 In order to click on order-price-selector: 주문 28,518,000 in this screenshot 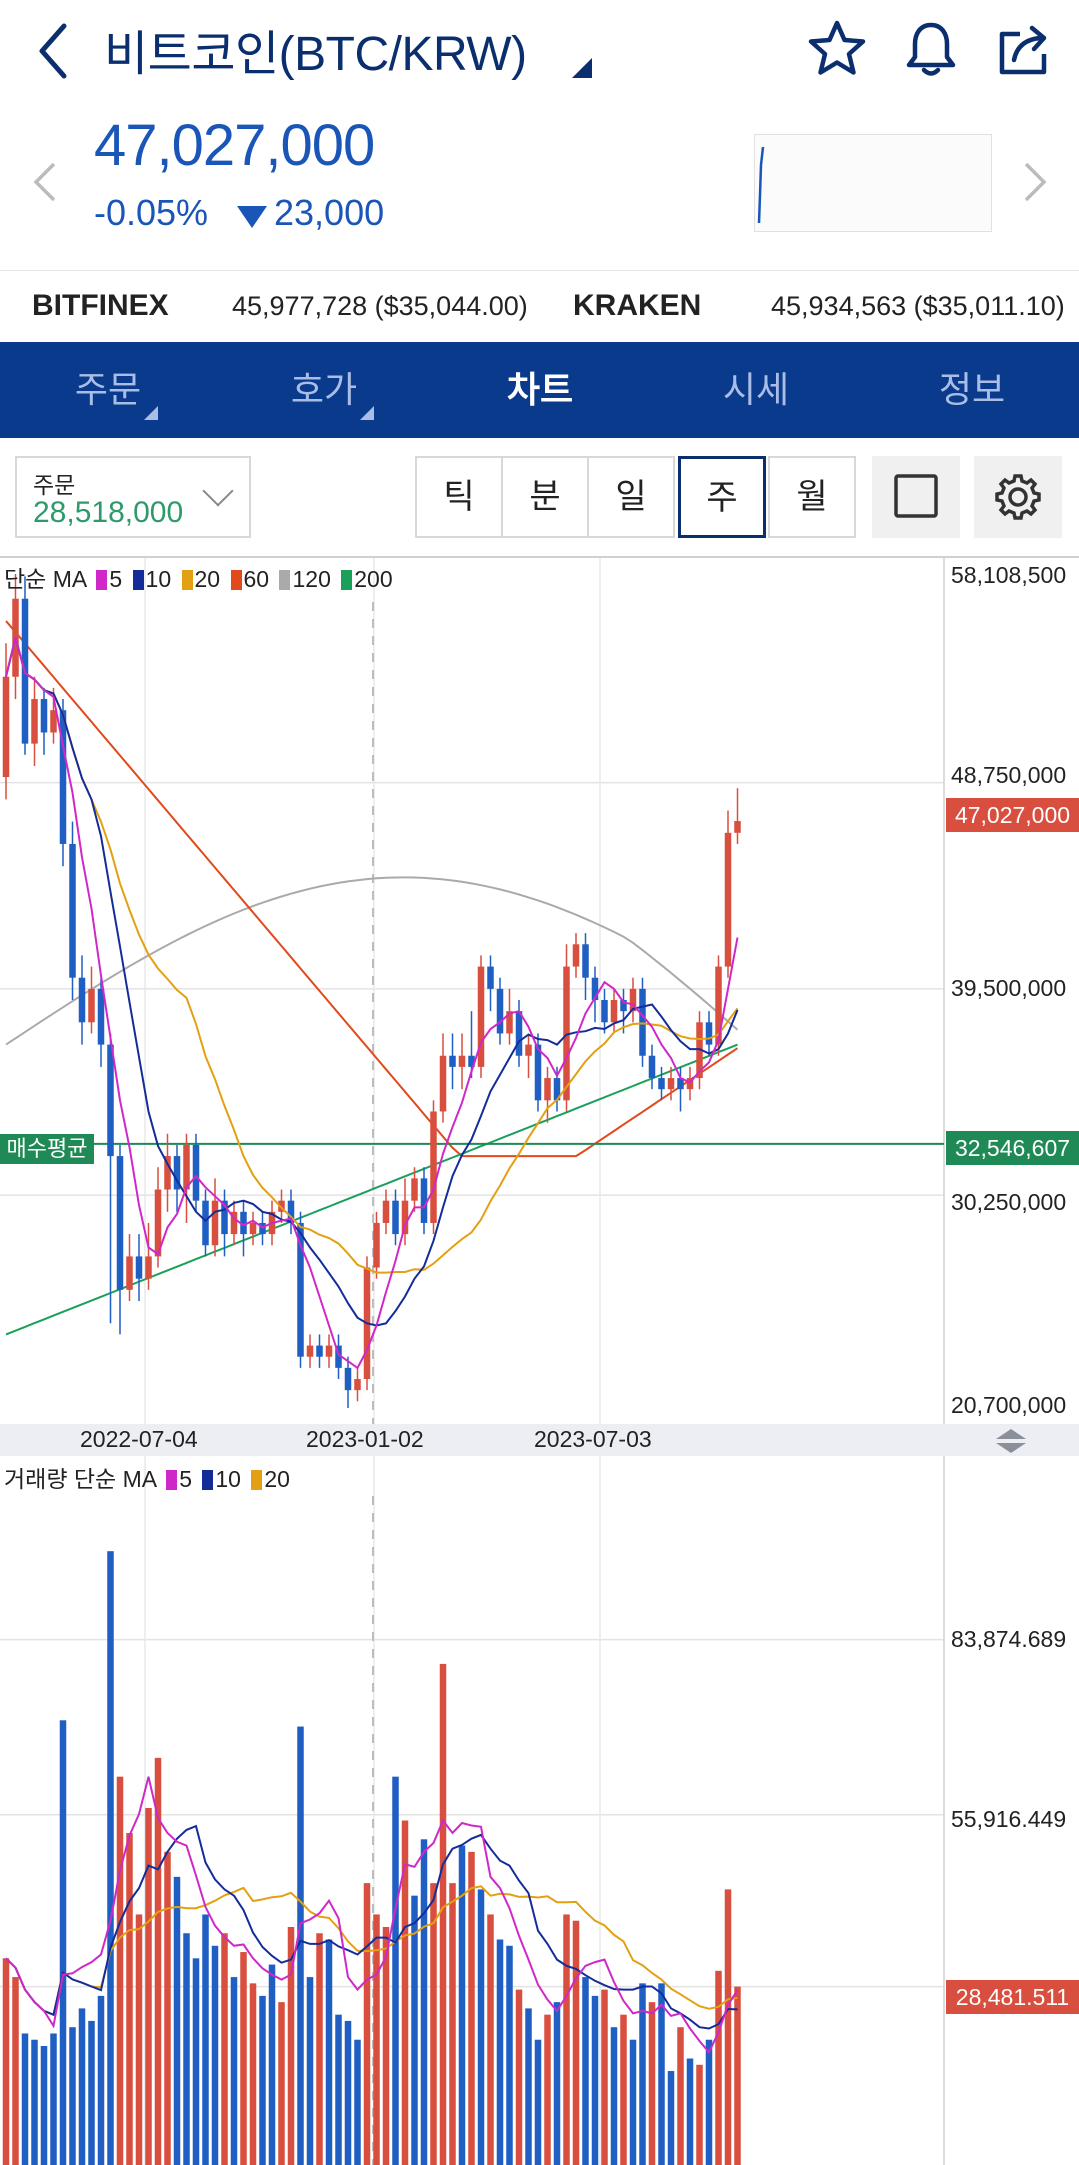, I will do `click(133, 497)`.